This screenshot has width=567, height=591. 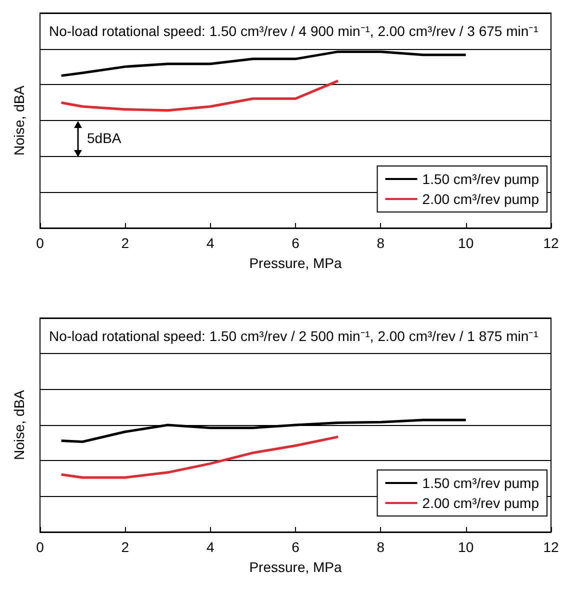 What do you see at coordinates (294, 336) in the screenshot?
I see `chart-title: No-load rotational speed: 1.50 cm³/rev / 2 500 min⁻¹, 2.00 cm³/rev / 1 875 min⁻¹` at bounding box center [294, 336].